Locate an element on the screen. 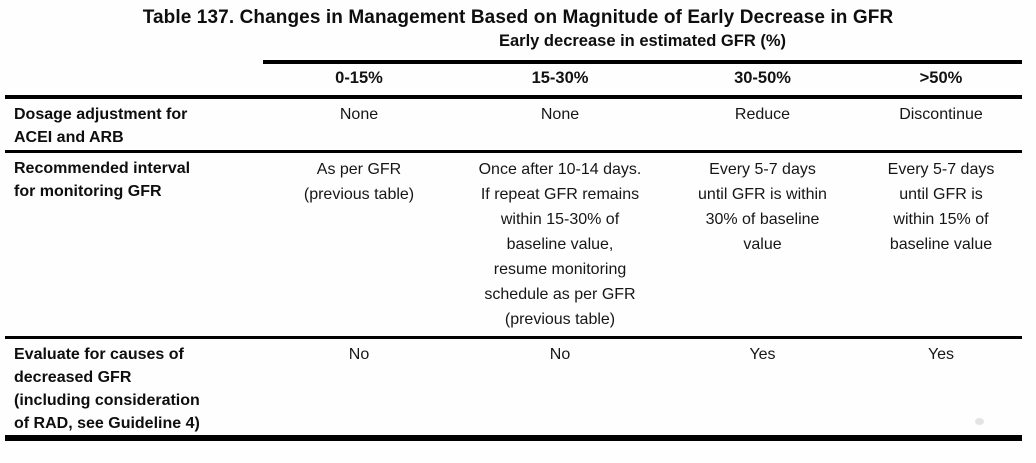 This screenshot has height=463, width=1036. column-header-15-30: 15-30% is located at coordinates (560, 78).